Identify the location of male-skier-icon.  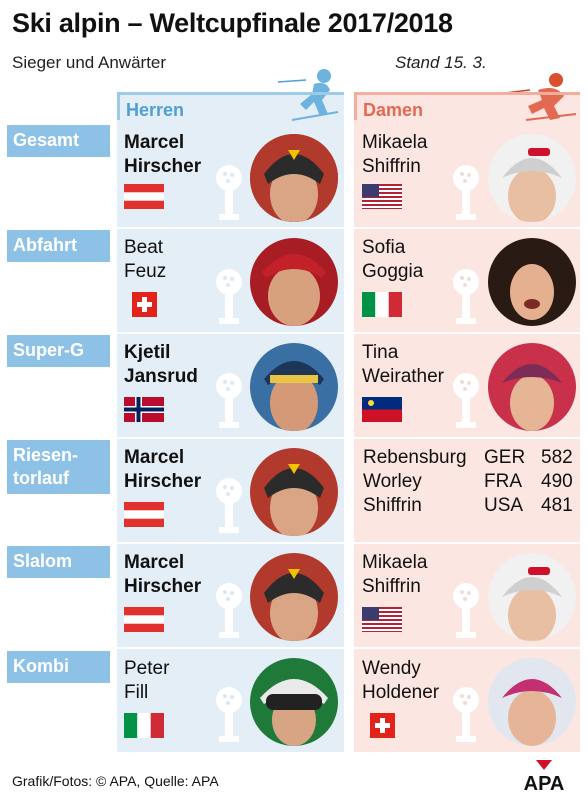
(308, 95).